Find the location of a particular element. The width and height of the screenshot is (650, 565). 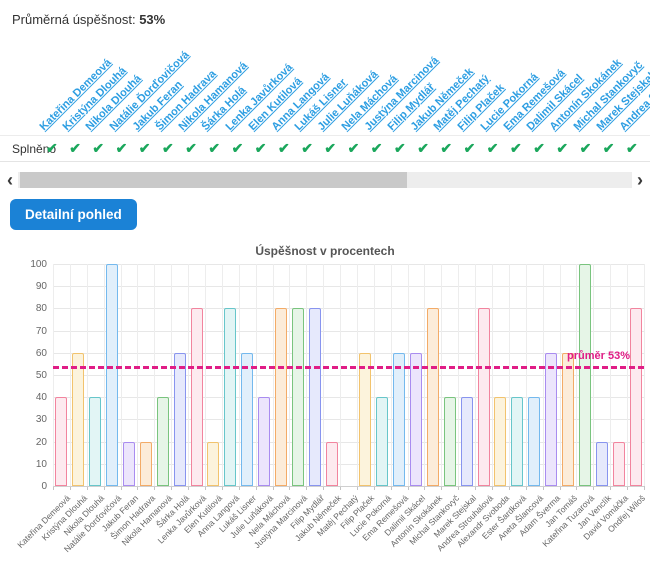

y-axis-tick-label: 20 is located at coordinates (41, 442).